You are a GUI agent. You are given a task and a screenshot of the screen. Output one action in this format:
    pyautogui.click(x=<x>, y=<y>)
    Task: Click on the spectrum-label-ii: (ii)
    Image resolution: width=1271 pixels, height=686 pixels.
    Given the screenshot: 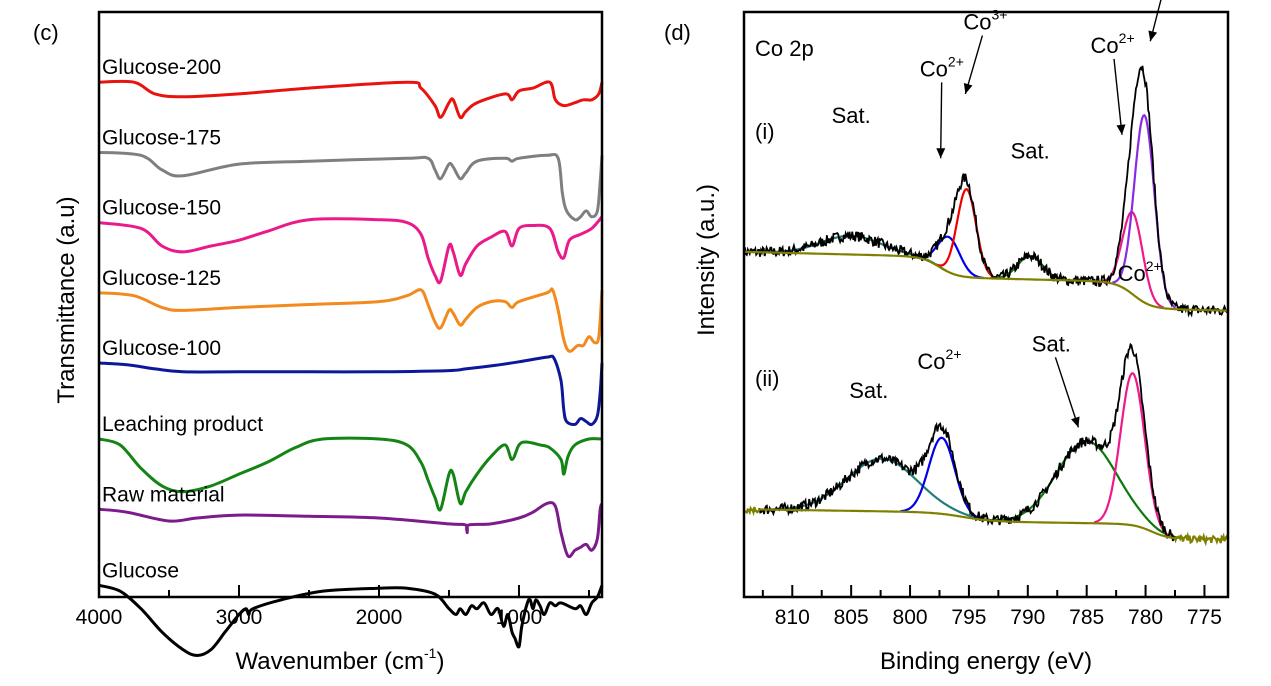 What is the action you would take?
    pyautogui.click(x=767, y=378)
    